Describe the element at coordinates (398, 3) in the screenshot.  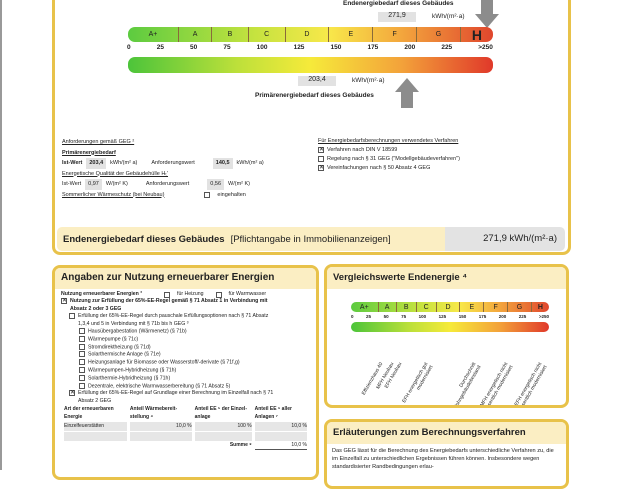
I see `end-energy-label: Endenergiebedarf dieses Gebäudes` at that location.